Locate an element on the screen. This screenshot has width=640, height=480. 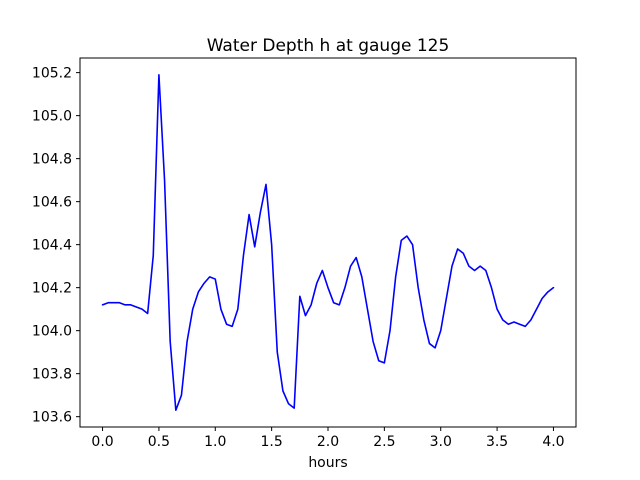
y-tick-label: 105.0 is located at coordinates (52, 117).